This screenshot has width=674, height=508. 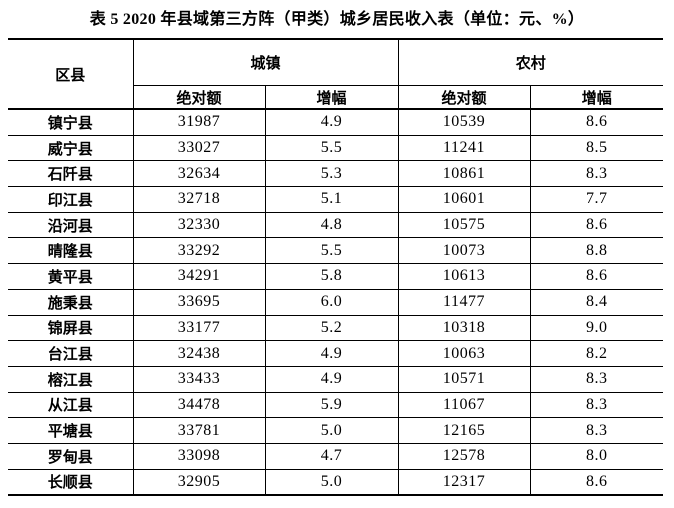 I want to click on urban-absolute-cell: 34478, so click(x=198, y=405).